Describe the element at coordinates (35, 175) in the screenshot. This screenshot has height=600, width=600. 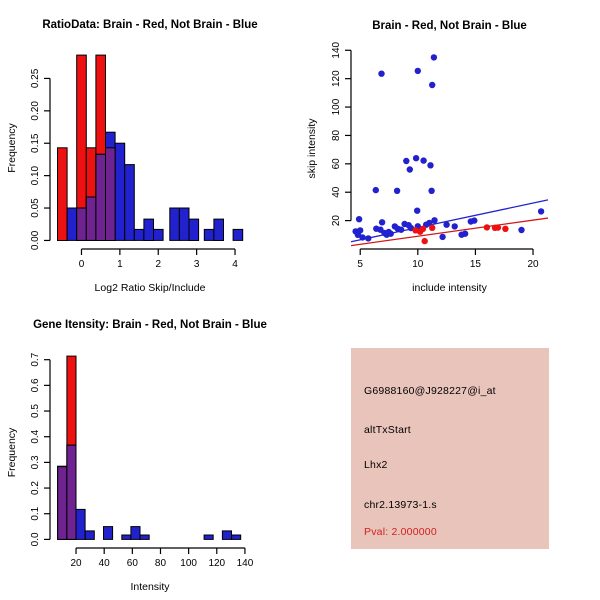
I see `y-tick-label: 0.10` at that location.